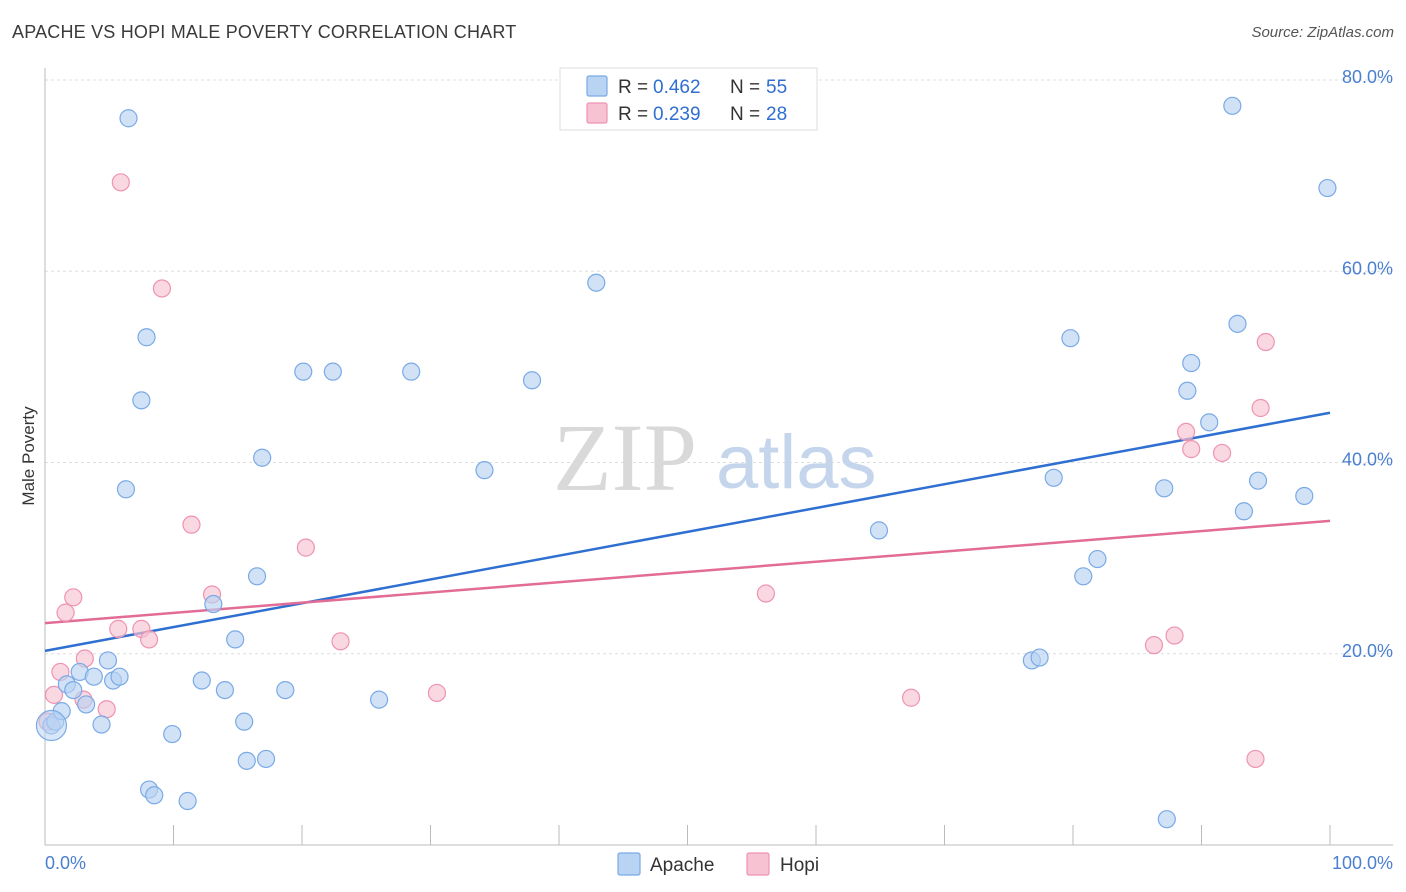 The image size is (1406, 892). Describe the element at coordinates (633, 87) in the screenshot. I see `legend-apache-r-label: R =` at that location.